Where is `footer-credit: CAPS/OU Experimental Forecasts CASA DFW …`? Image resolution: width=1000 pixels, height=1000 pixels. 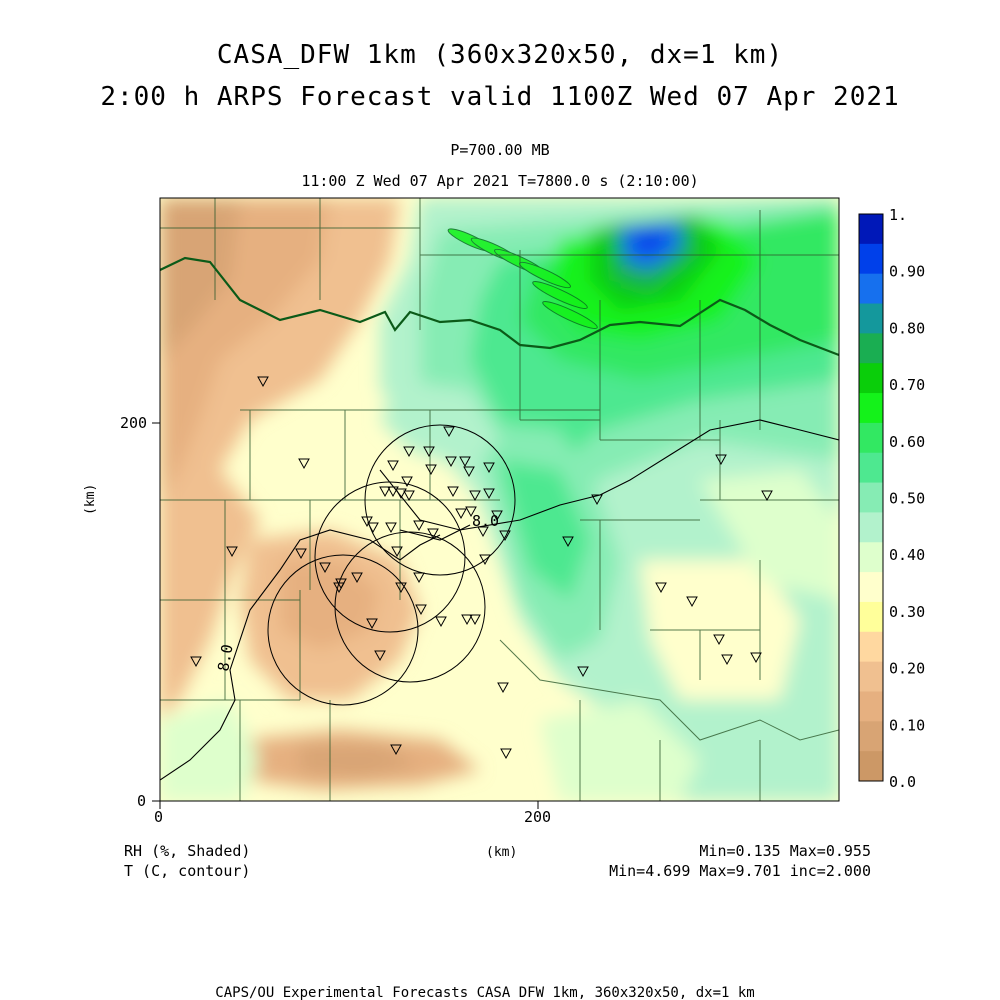 footer-credit: CAPS/OU Experimental Forecasts CASA DFW … is located at coordinates (484, 992).